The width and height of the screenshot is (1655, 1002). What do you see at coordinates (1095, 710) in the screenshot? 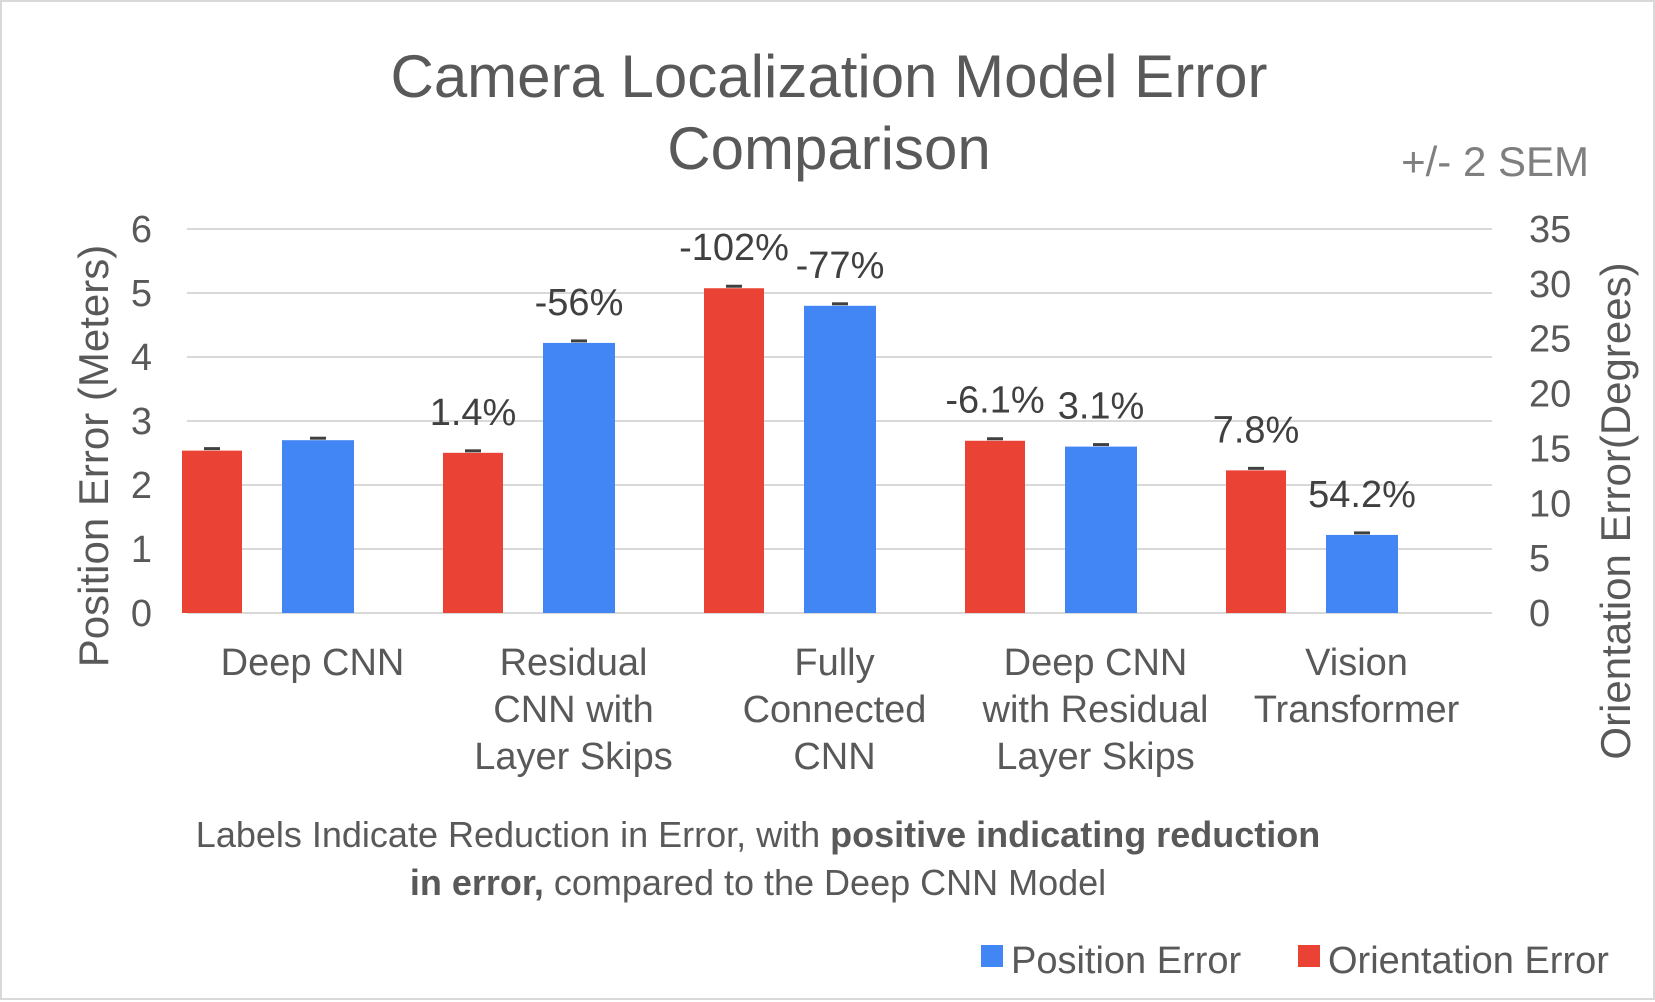
I see `x-tick-label: with Residual` at bounding box center [1095, 710].